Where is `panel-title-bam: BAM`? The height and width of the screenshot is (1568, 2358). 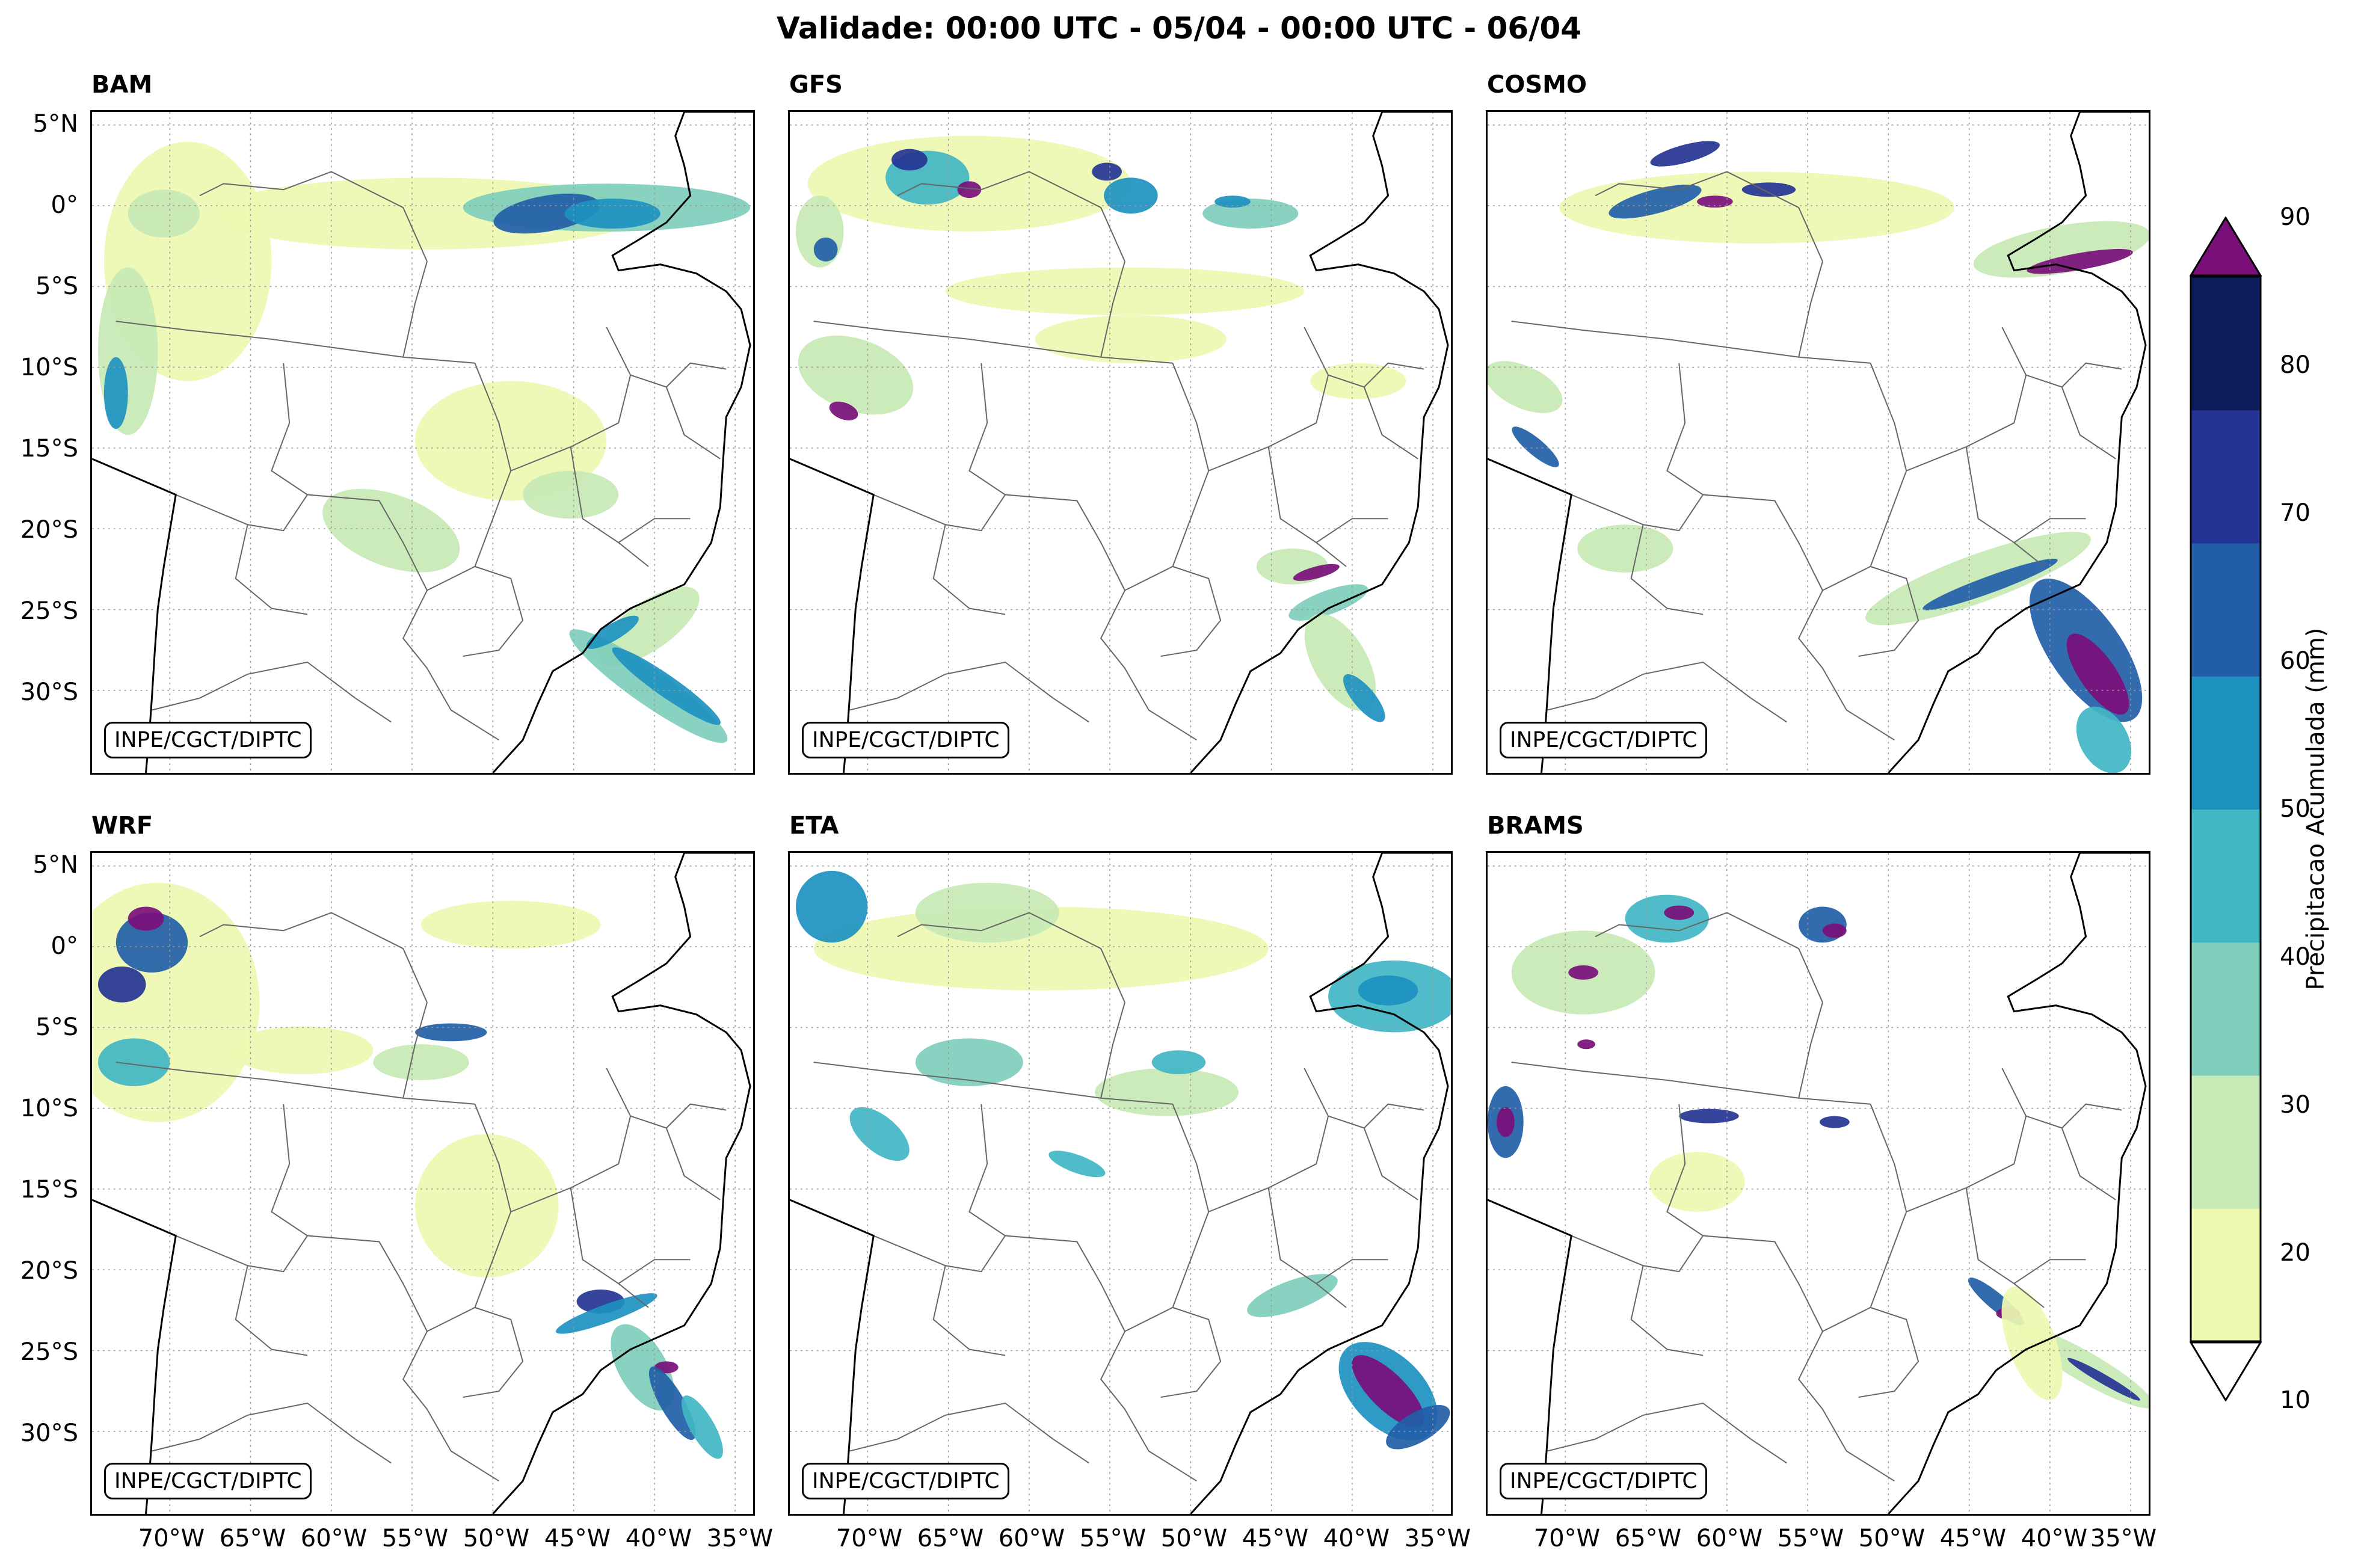
panel-title-bam: BAM is located at coordinates (122, 85).